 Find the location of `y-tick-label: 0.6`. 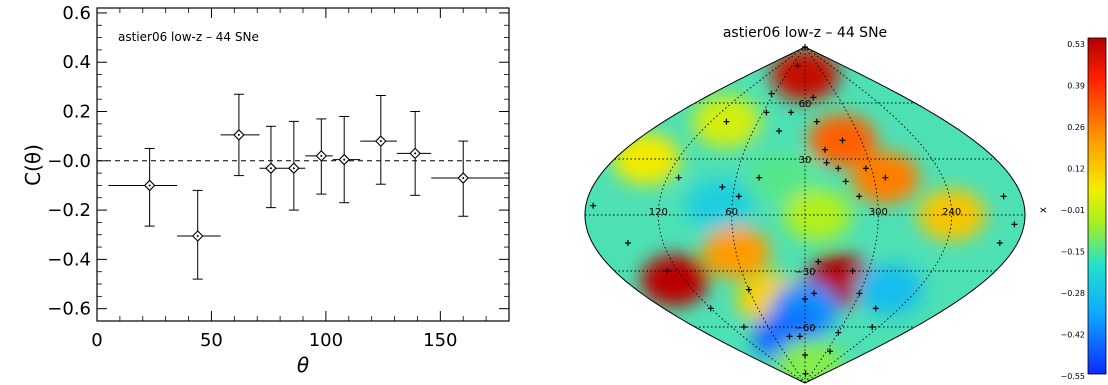

y-tick-label: 0.6 is located at coordinates (76, 13).